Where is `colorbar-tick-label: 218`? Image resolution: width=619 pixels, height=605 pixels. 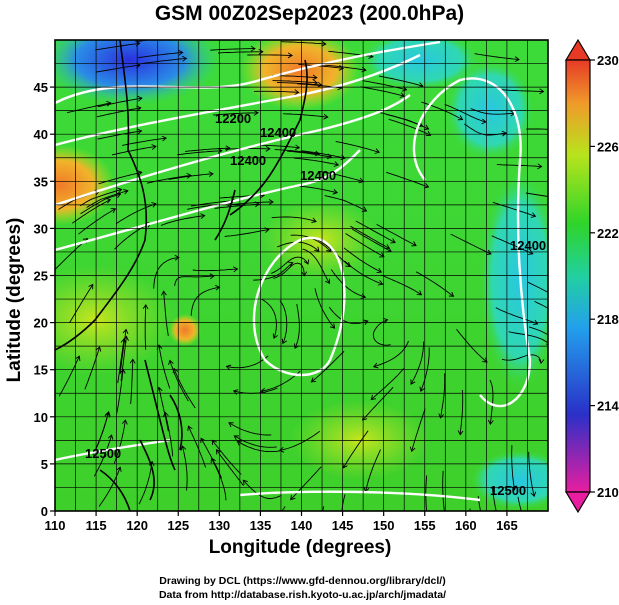 colorbar-tick-label: 218 is located at coordinates (608, 319).